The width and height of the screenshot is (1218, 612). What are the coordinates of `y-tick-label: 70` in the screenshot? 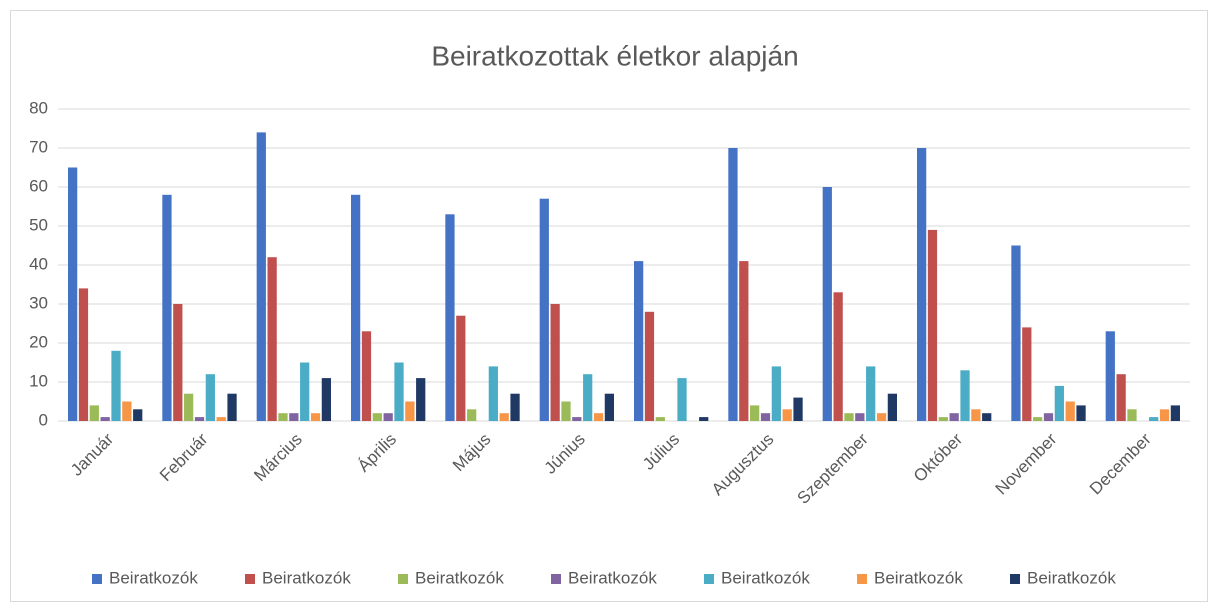 It's located at (38, 146).